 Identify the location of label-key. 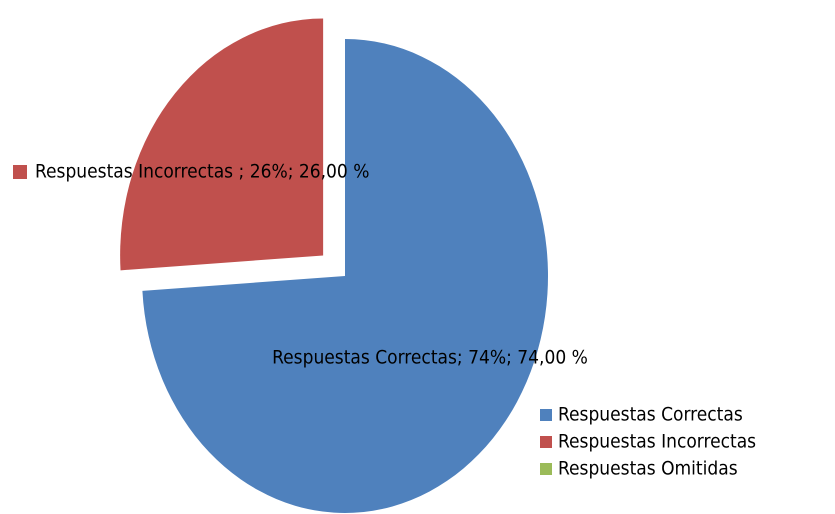
(20, 172).